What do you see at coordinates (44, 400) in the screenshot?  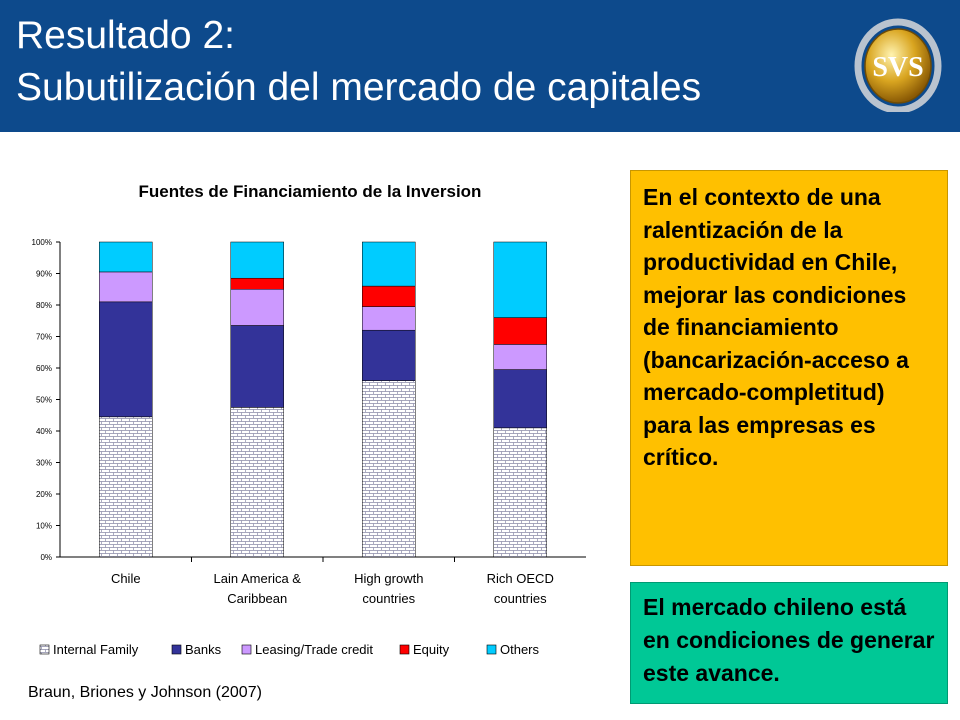 I see `y-tick-label: 50%` at bounding box center [44, 400].